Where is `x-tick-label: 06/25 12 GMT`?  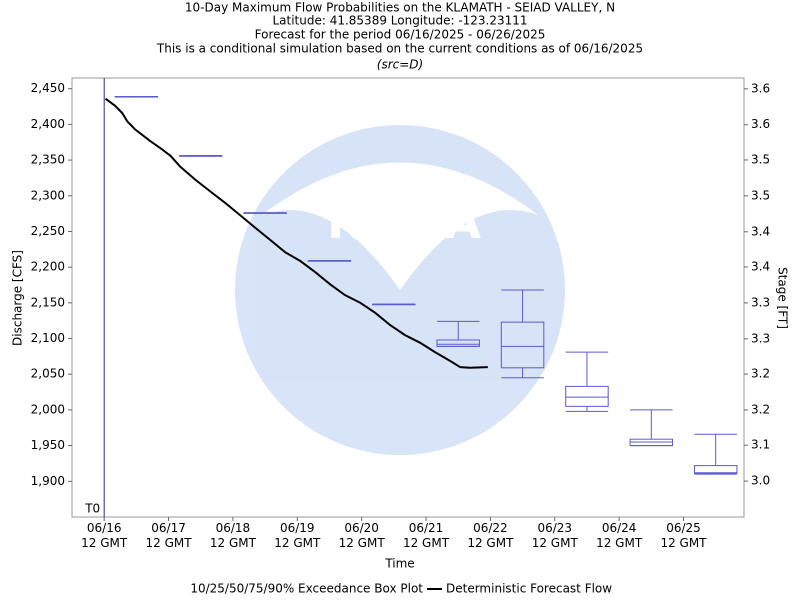 x-tick-label: 06/25 12 GMT is located at coordinates (683, 535).